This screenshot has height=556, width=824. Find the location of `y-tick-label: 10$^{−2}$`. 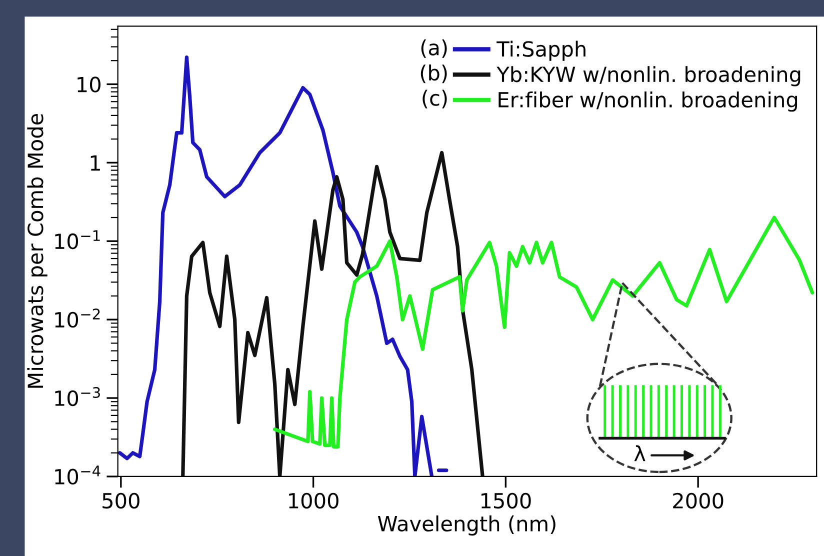

y-tick-label: 10$^{−2}$ is located at coordinates (77, 318).